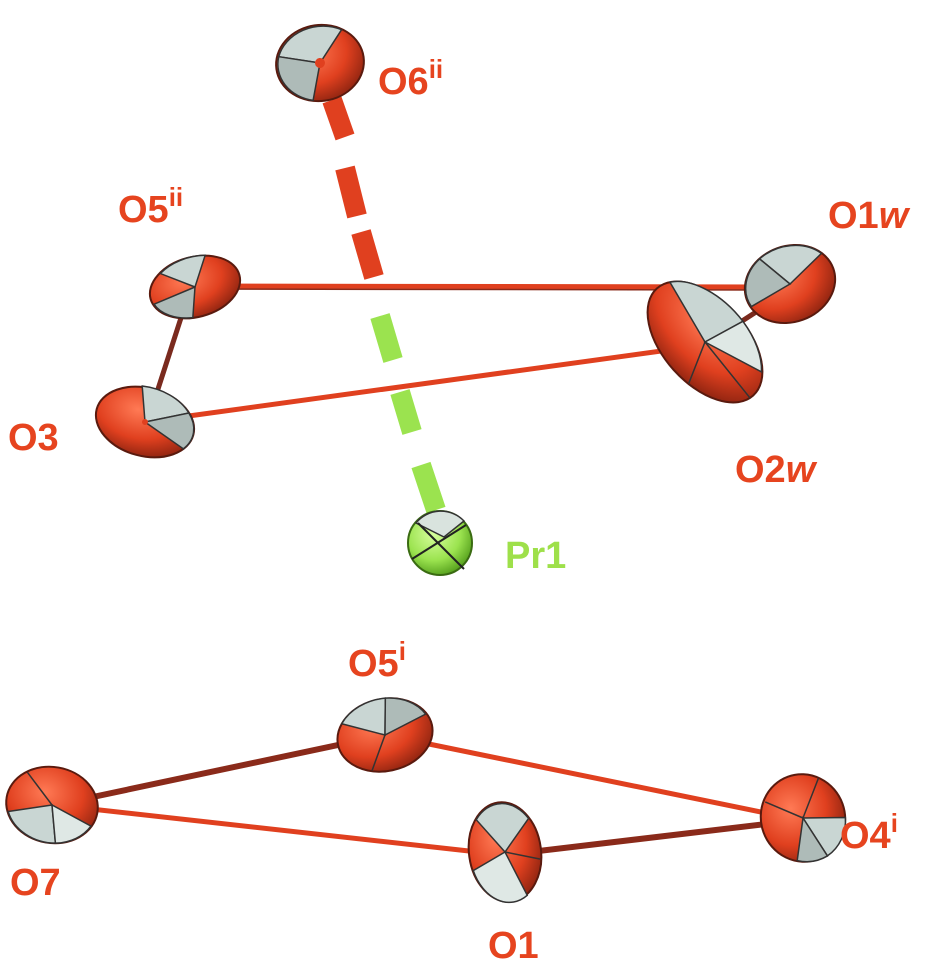  Describe the element at coordinates (869, 832) in the screenshot. I see `label-o4-i: O4i` at that location.